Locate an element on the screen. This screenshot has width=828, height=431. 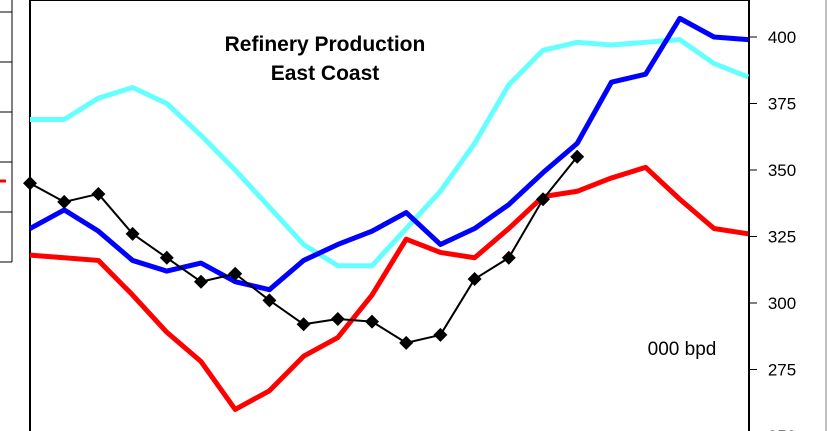
unit-label: 000 bpd is located at coordinates (682, 349).